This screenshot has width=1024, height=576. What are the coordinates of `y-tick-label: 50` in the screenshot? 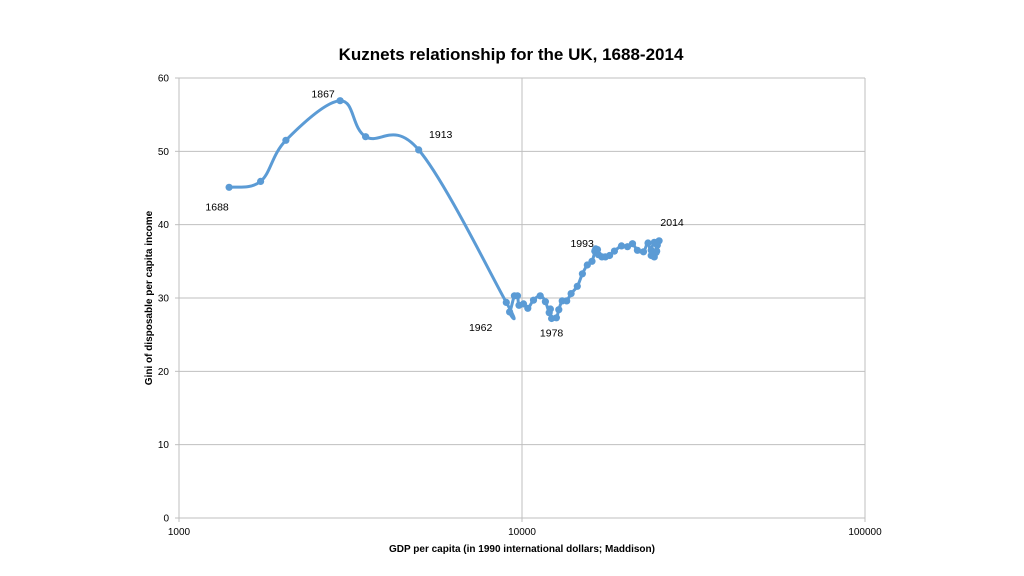 It's located at (164, 152).